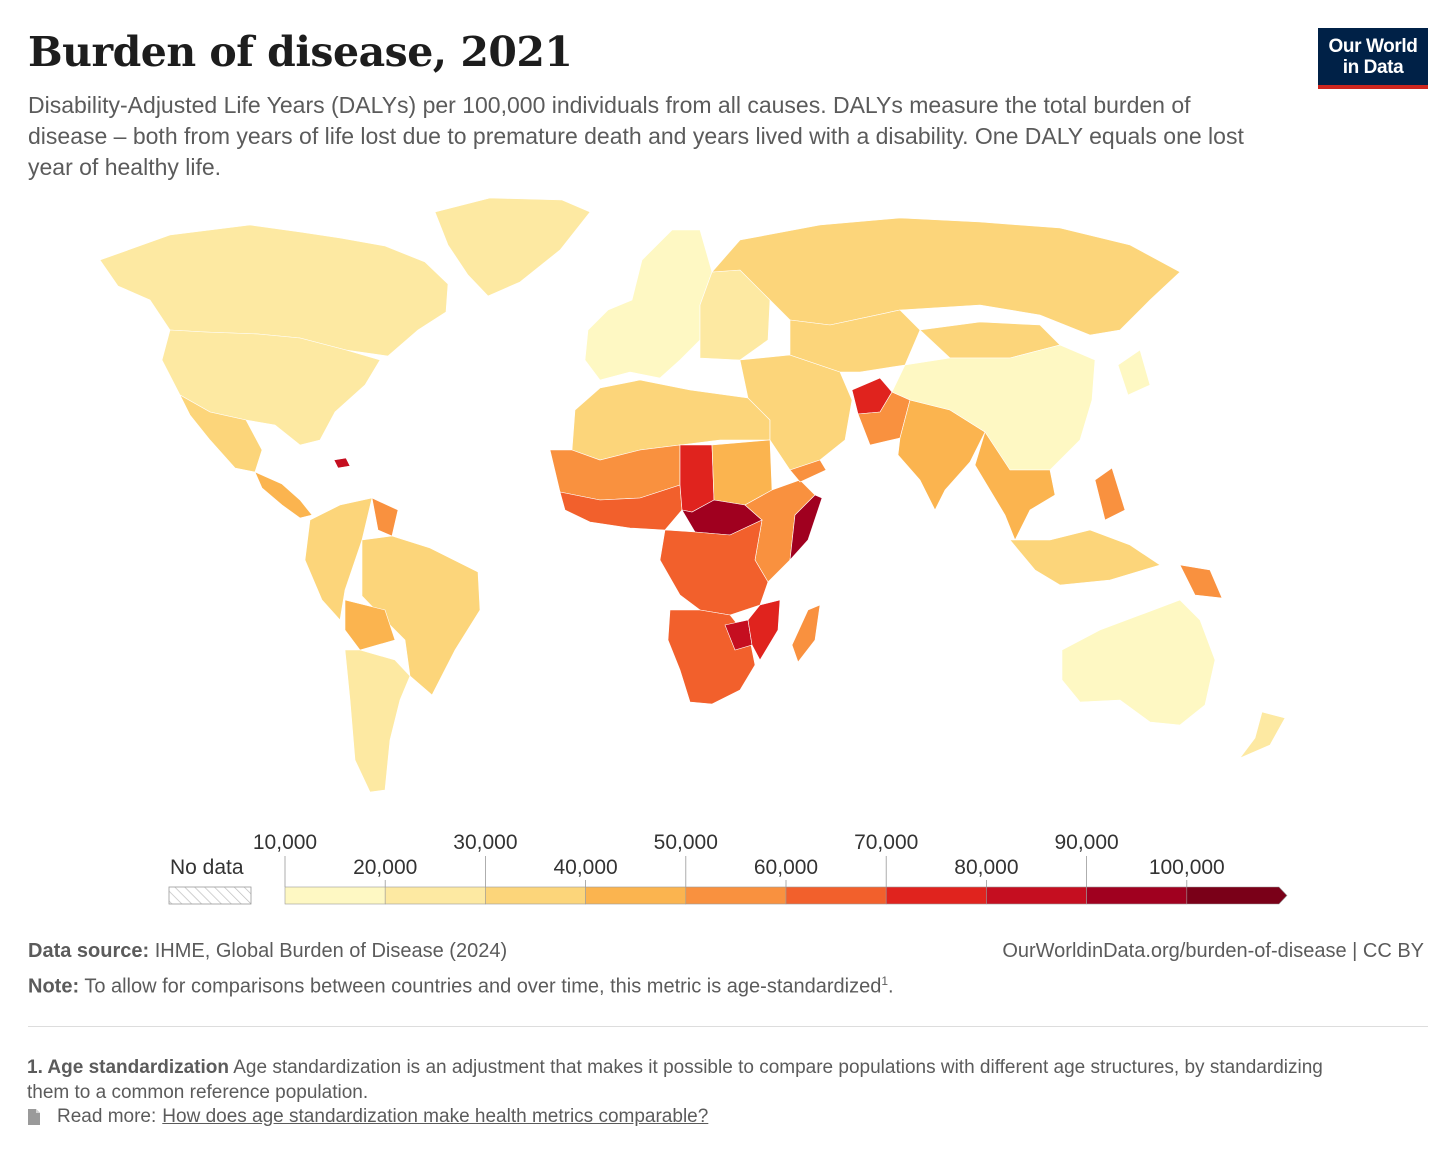  I want to click on region-guyana, so click(385, 517).